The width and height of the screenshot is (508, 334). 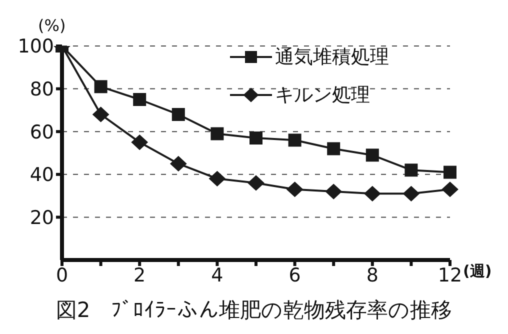 What do you see at coordinates (52, 25) in the screenshot?
I see `y-axis-title: (%)` at bounding box center [52, 25].